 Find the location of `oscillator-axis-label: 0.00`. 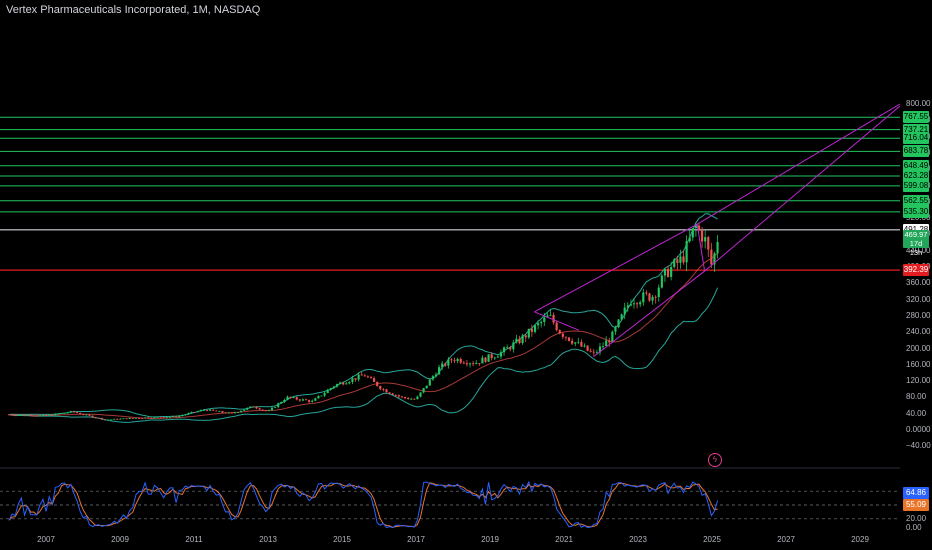

oscillator-axis-label: 0.00 is located at coordinates (914, 527).